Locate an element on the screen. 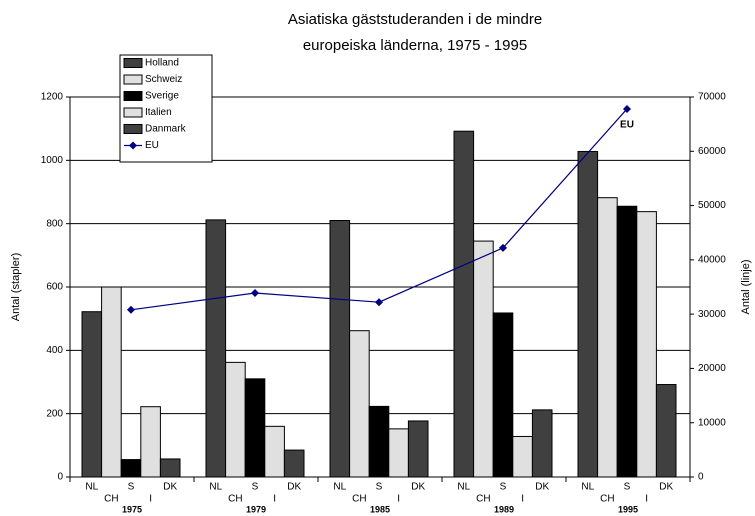  y-tick-label: 800 is located at coordinates (54, 223).